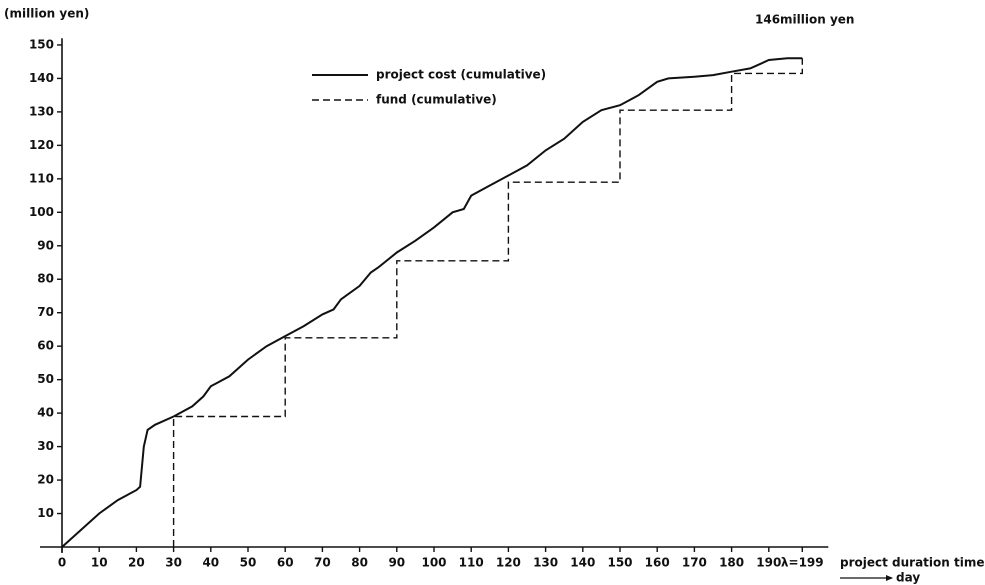 This screenshot has height=585, width=985. I want to click on x-tick-label: 100, so click(433, 563).